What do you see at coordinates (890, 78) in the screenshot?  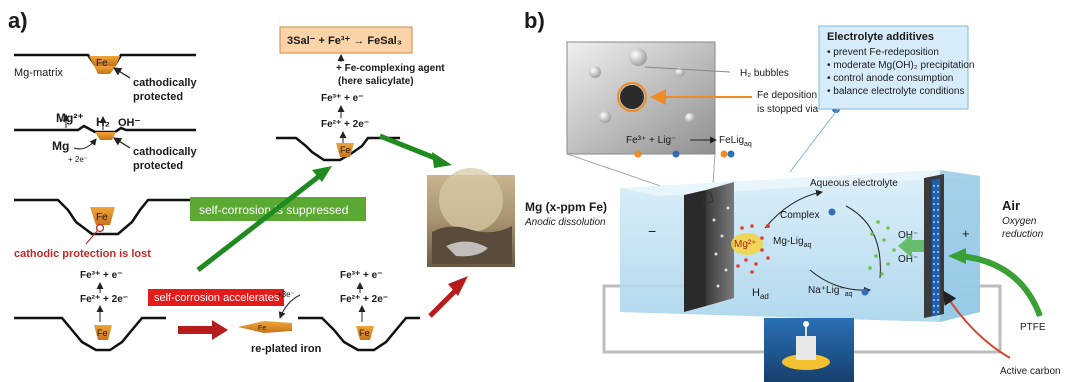 I see `additive-item: • control anode consumption` at bounding box center [890, 78].